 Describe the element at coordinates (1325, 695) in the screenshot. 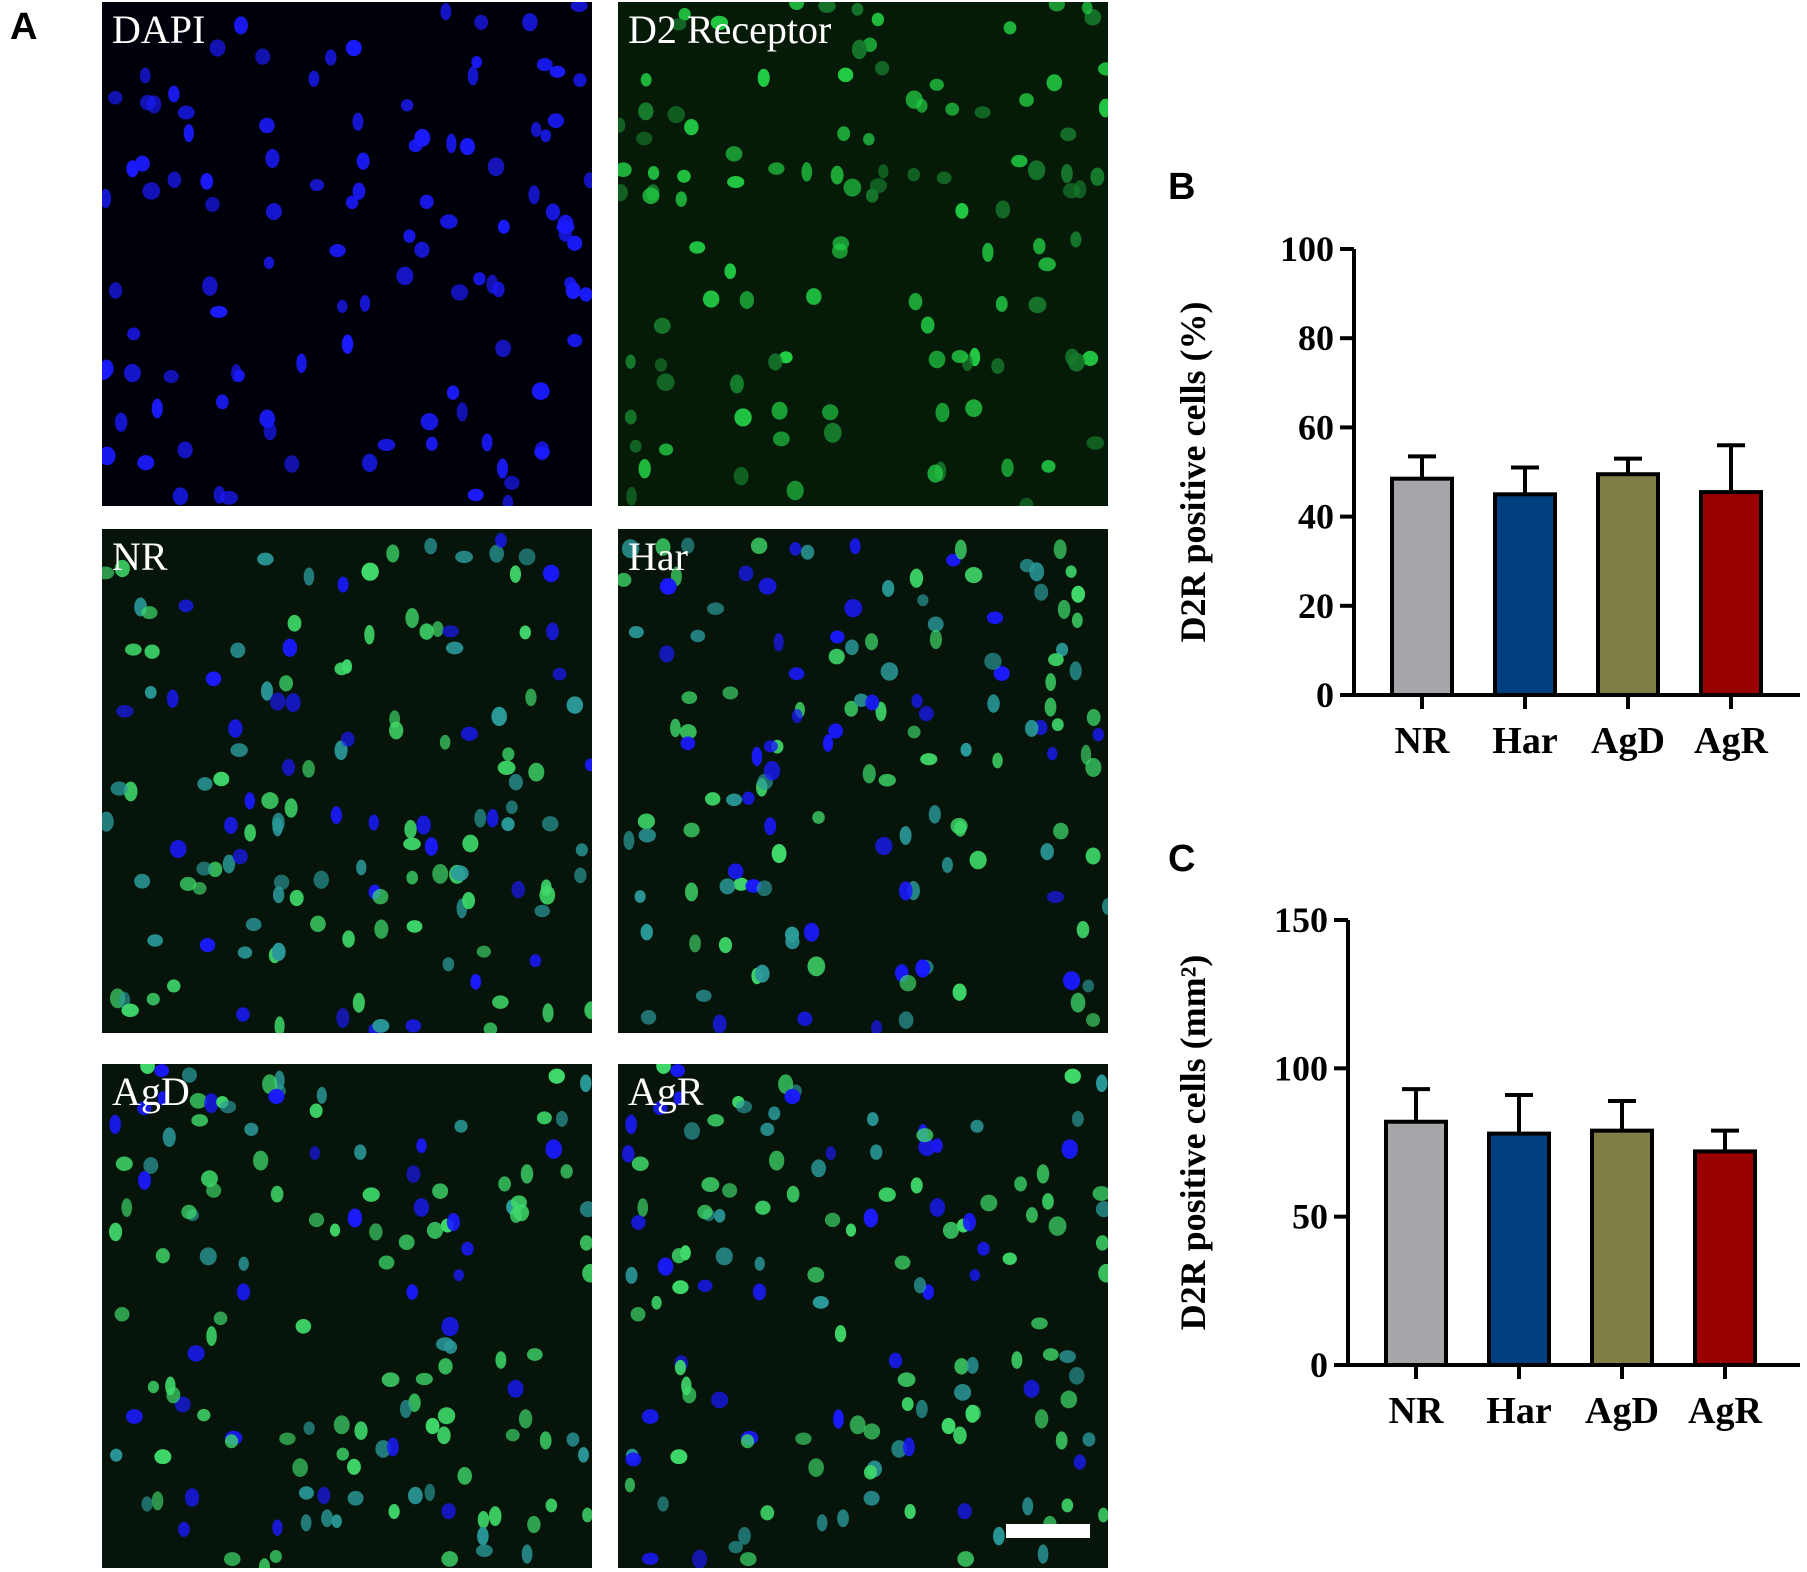

I see `y-tick-label: 0` at that location.